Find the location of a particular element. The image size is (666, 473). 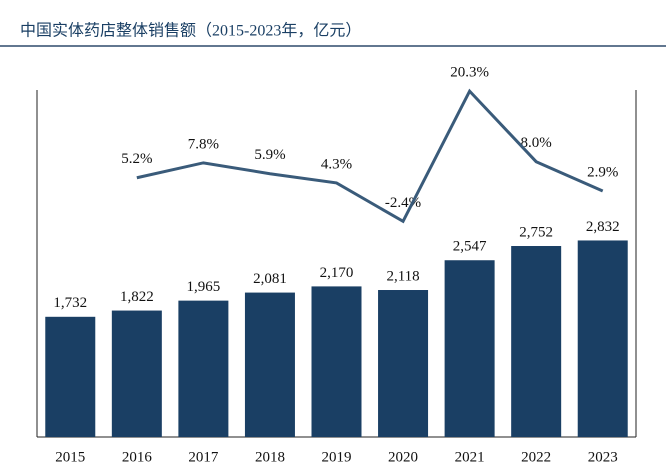

data-label: 2,547 is located at coordinates (470, 247).